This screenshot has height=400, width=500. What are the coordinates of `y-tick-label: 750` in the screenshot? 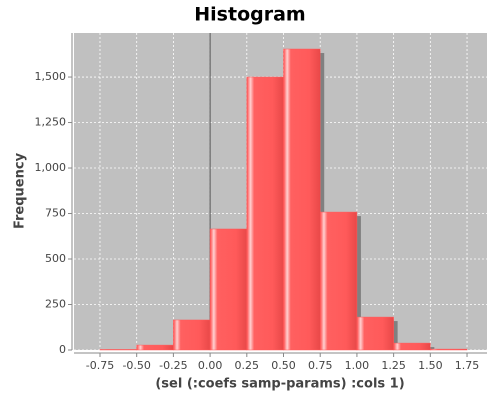 It's located at (55, 213).